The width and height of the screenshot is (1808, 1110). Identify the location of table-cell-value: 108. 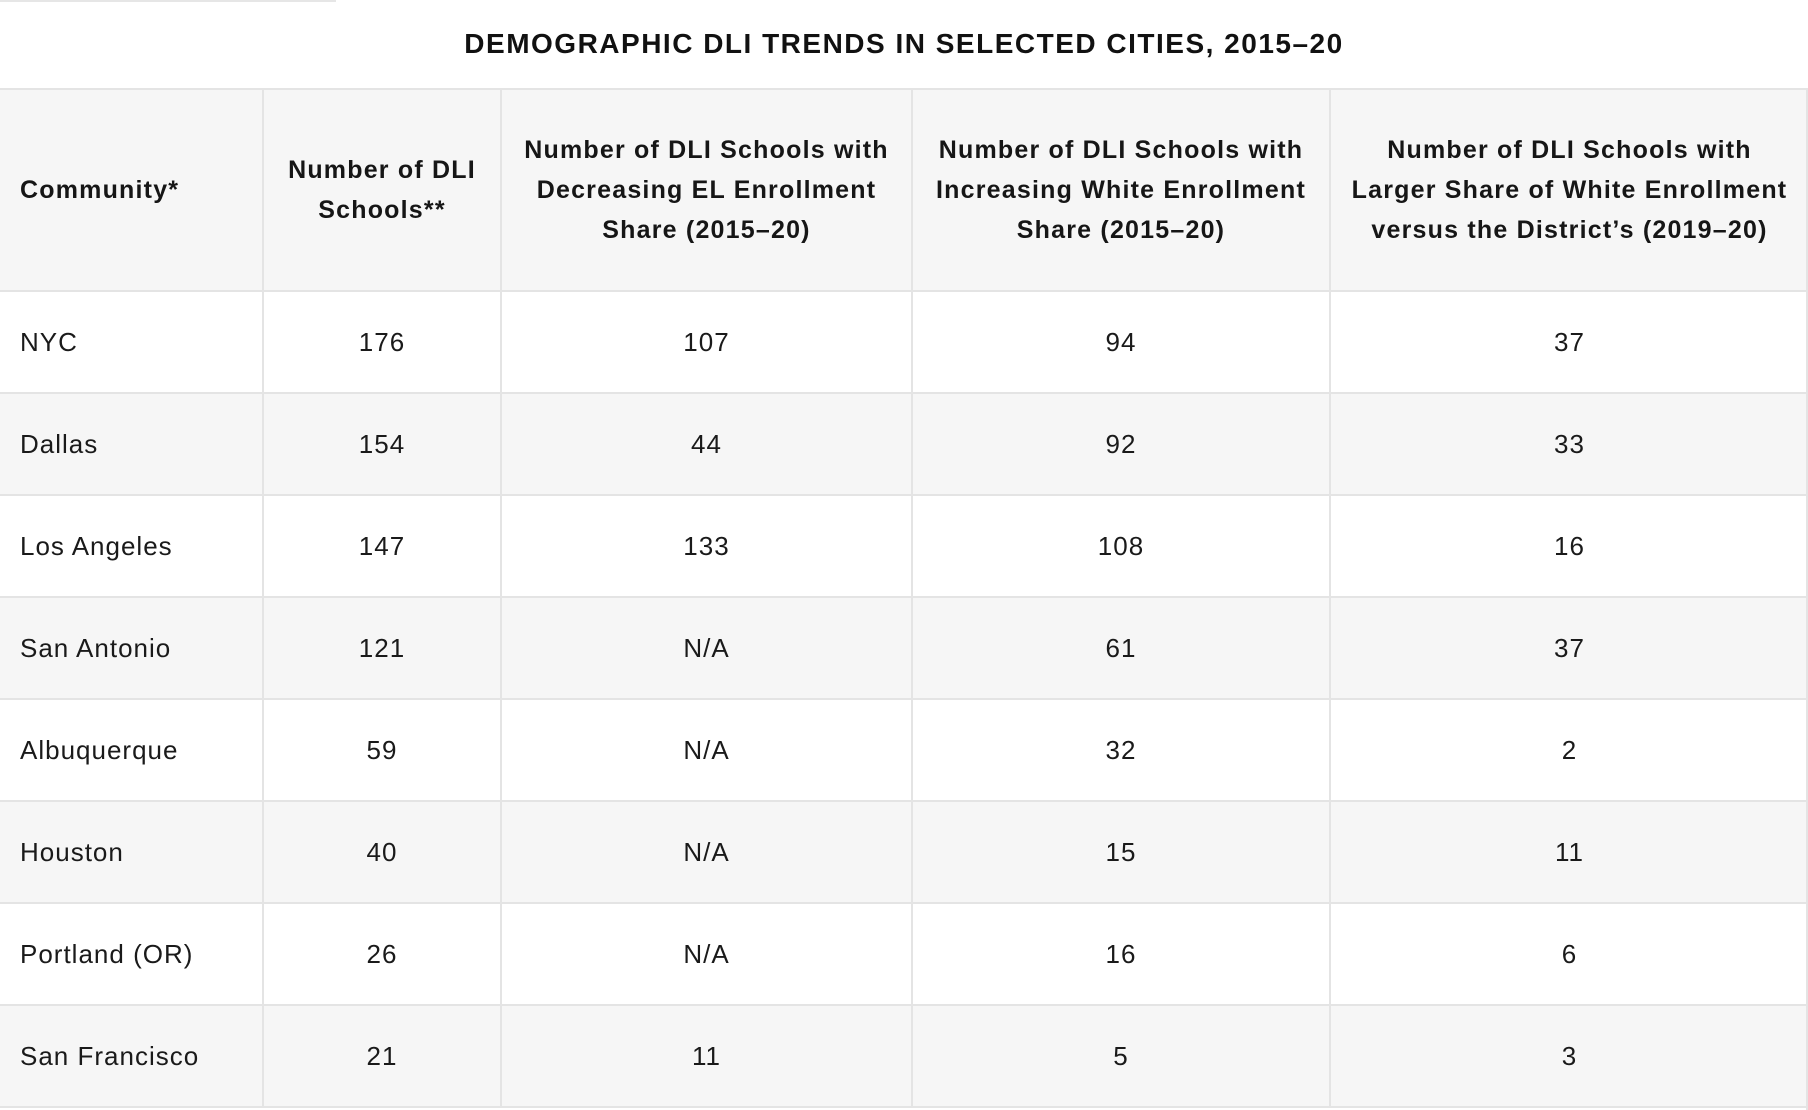
(1121, 546).